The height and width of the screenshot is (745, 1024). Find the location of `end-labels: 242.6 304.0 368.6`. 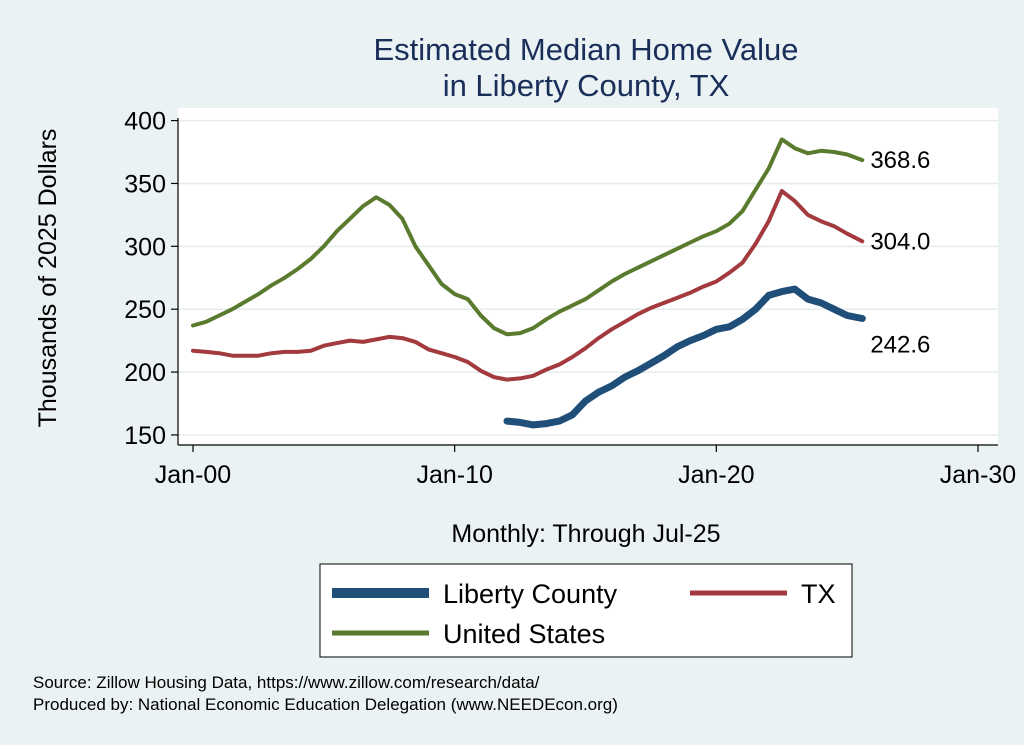

end-labels: 242.6 304.0 368.6 is located at coordinates (900, 252).